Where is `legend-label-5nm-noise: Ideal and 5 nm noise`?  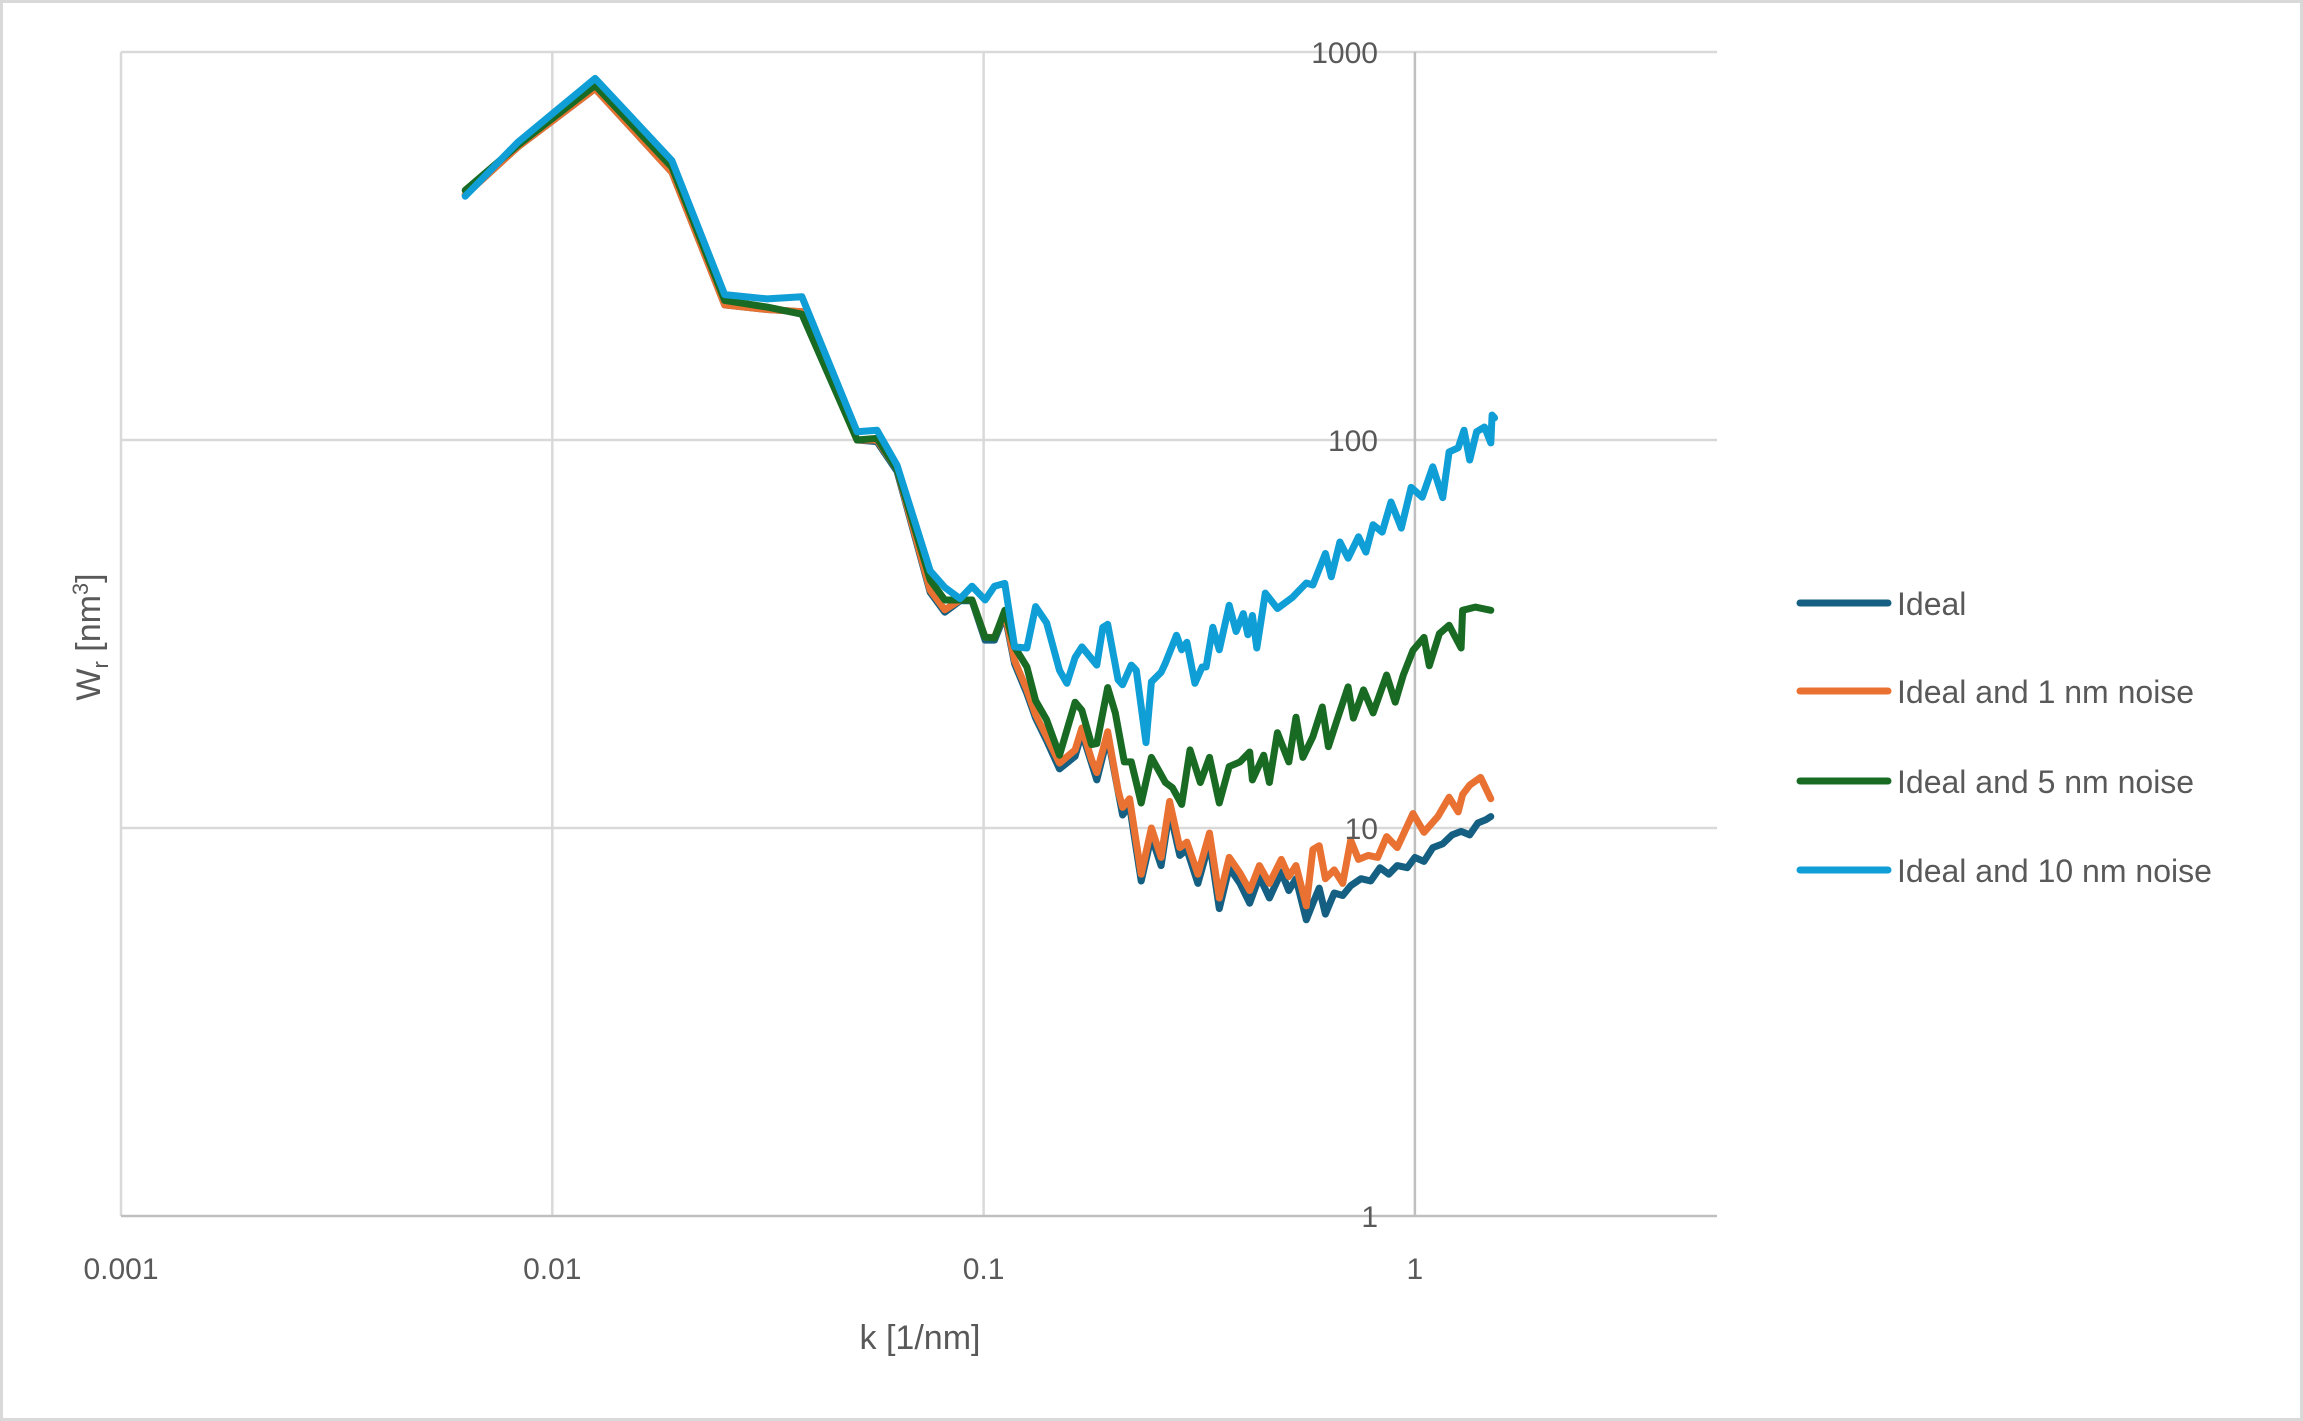
legend-label-5nm-noise: Ideal and 5 nm noise is located at coordinates (2045, 782).